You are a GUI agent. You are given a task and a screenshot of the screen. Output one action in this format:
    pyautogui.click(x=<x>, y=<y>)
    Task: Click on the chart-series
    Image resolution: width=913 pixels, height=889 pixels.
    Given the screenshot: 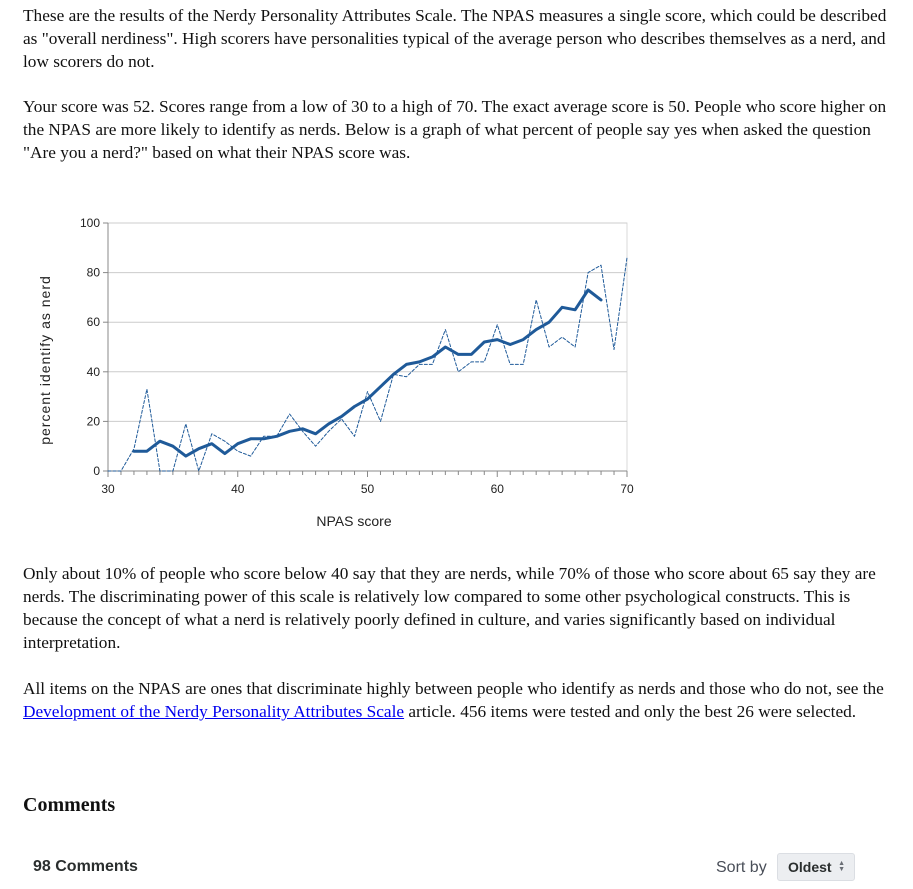 What is the action you would take?
    pyautogui.click(x=367, y=364)
    